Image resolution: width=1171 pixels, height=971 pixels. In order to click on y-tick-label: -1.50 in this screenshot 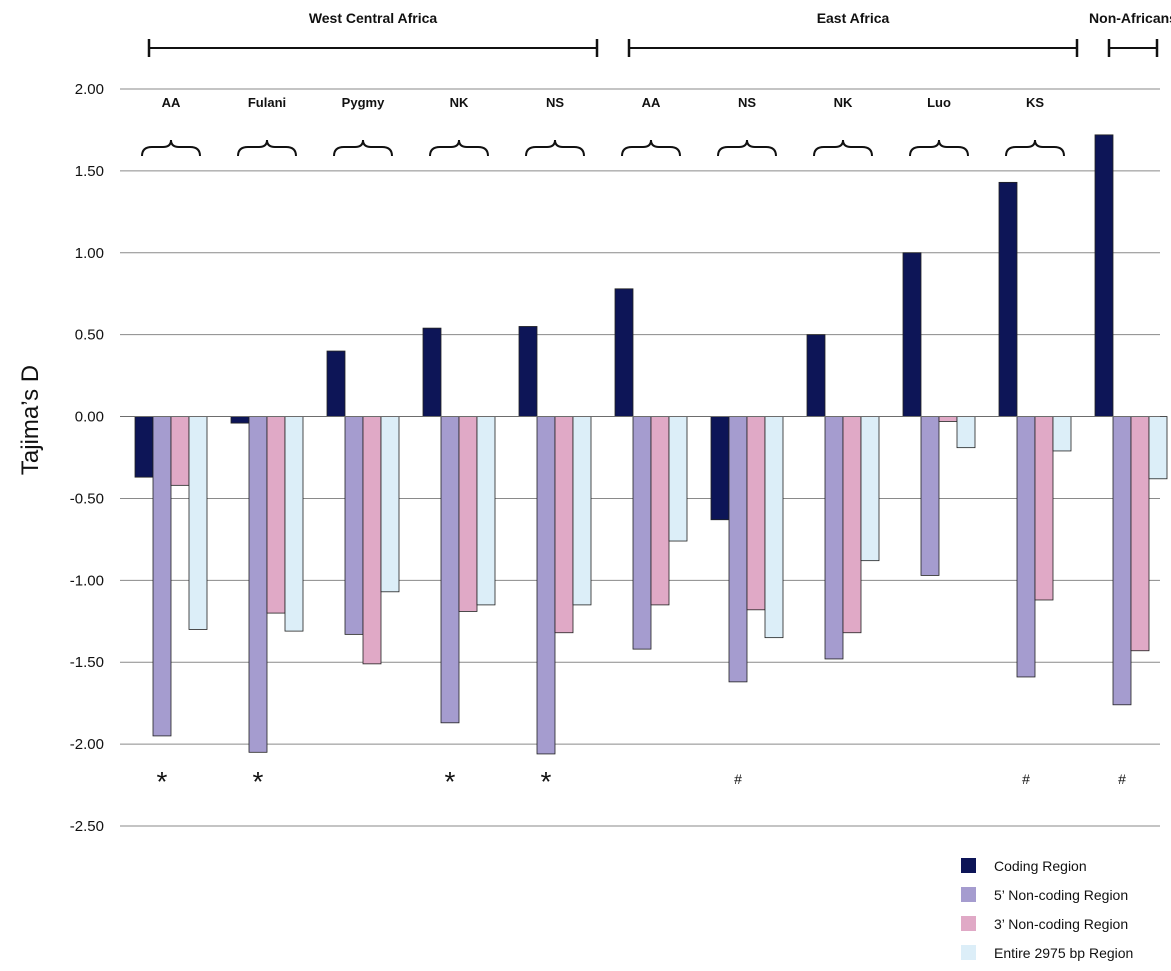, I will do `click(87, 662)`.